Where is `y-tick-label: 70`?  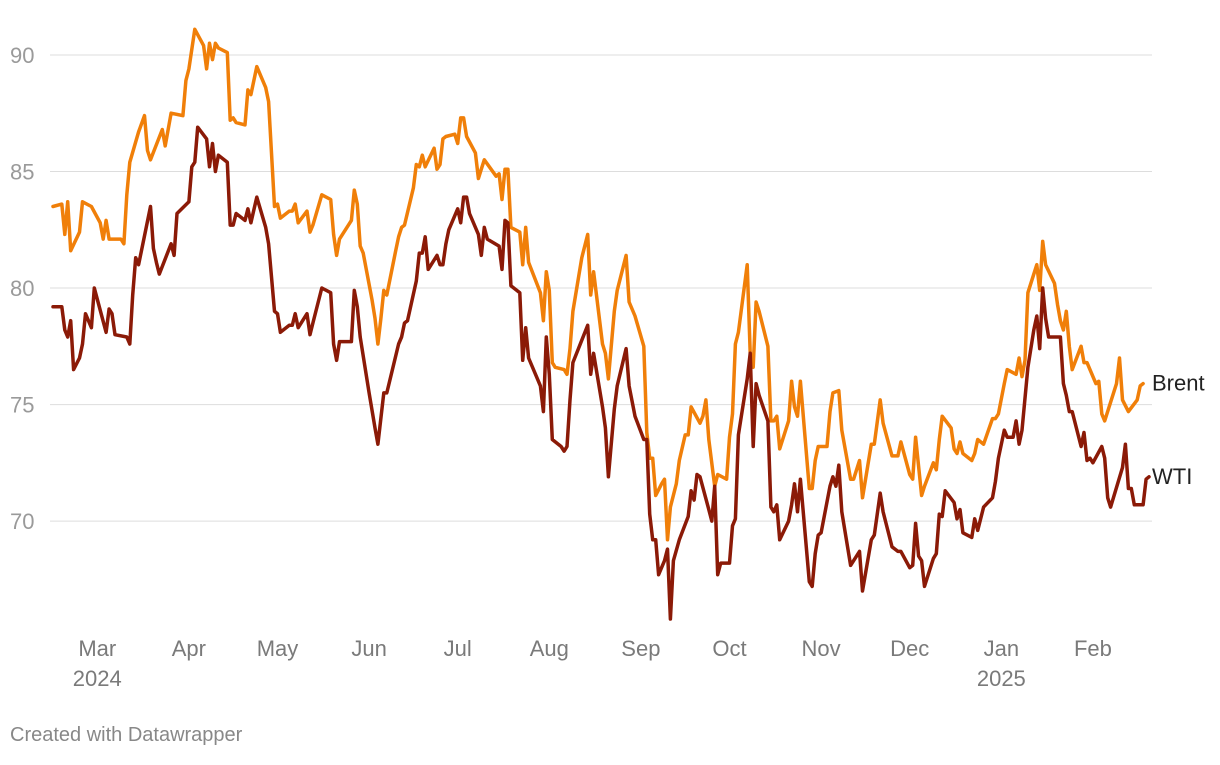 y-tick-label: 70 is located at coordinates (22, 521).